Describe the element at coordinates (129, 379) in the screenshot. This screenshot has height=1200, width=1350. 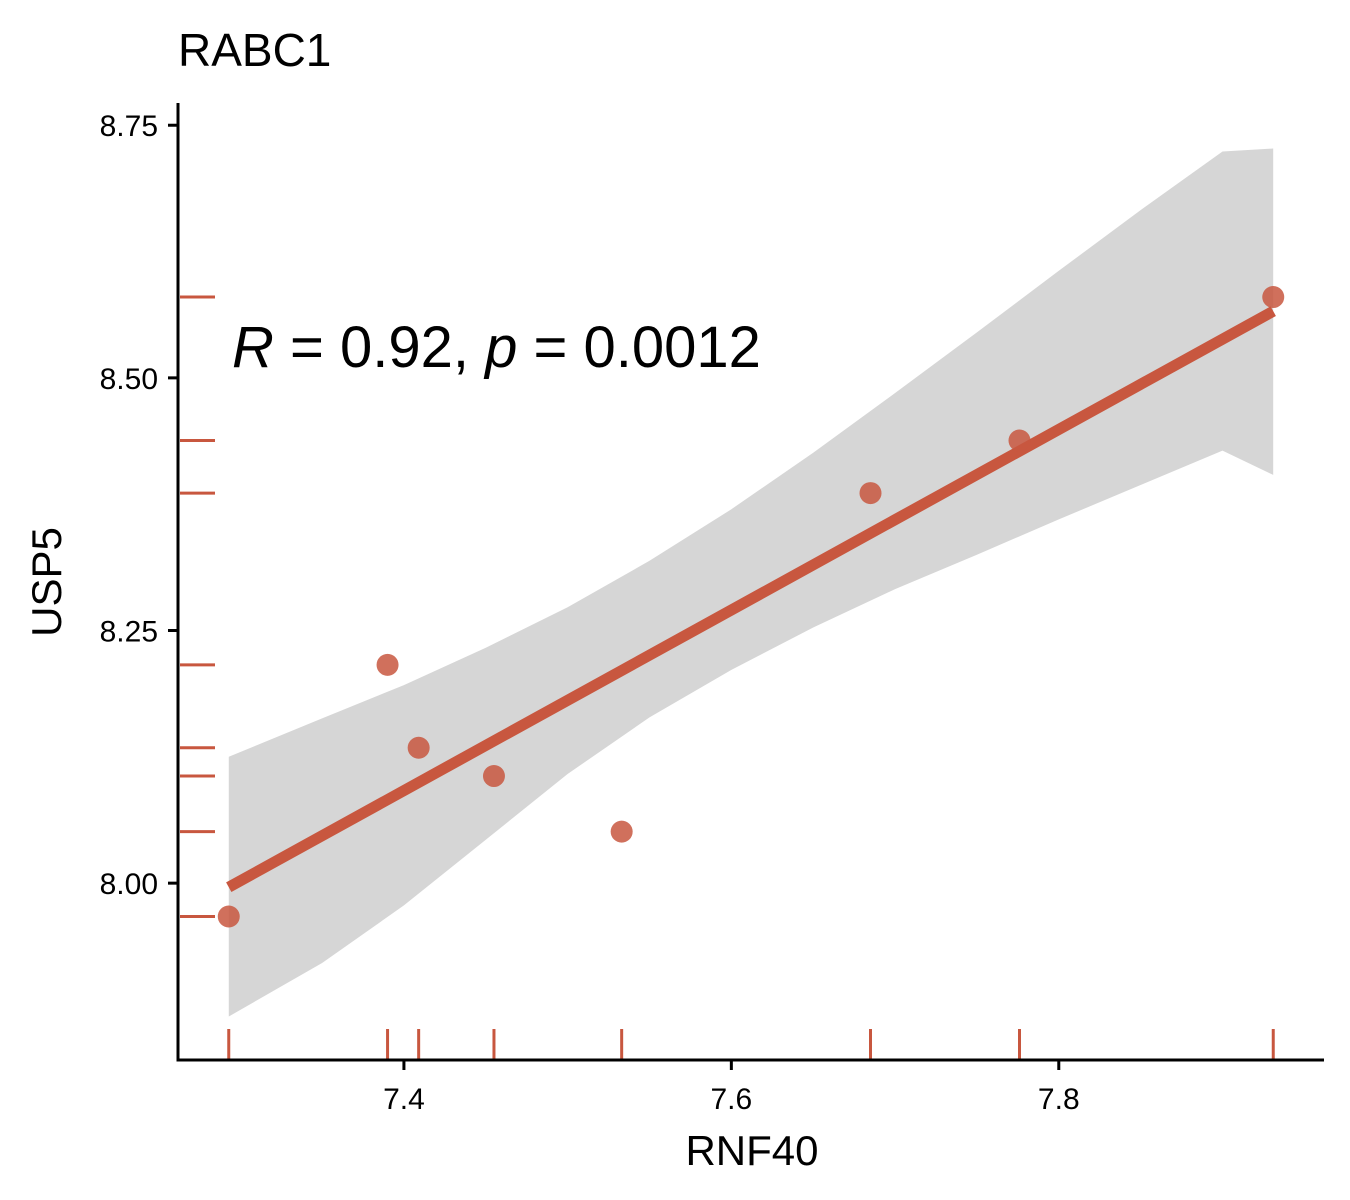
I see `y-tick-label: 8.50` at that location.